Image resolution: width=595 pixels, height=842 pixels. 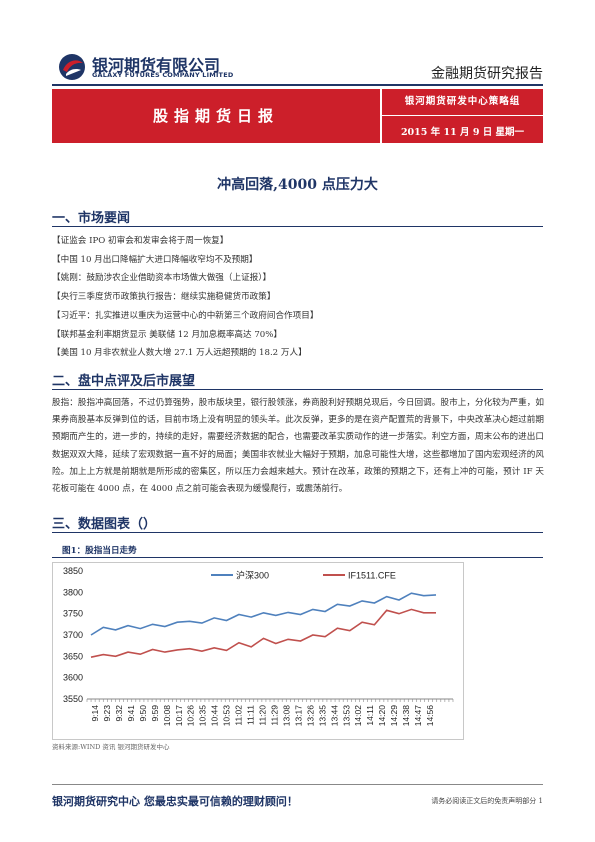 What do you see at coordinates (73, 656) in the screenshot?
I see `y-tick-label: 3650` at bounding box center [73, 656].